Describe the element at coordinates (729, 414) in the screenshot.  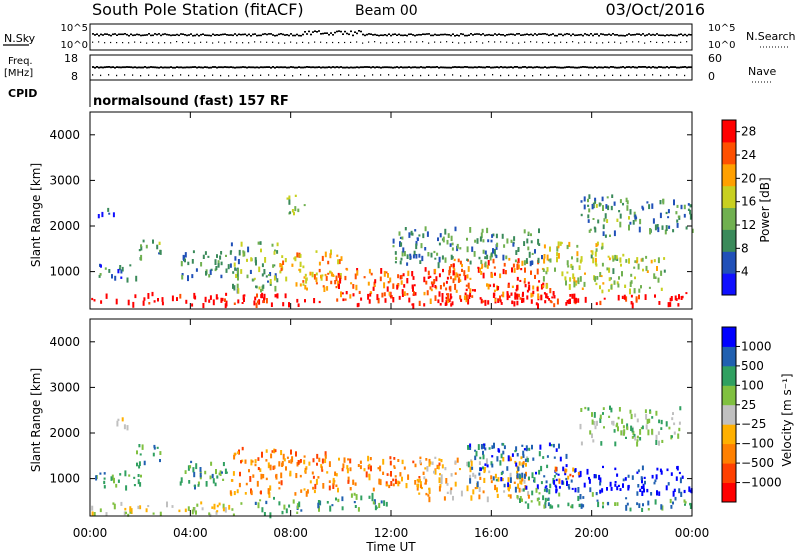
I see `colorbar-swatch` at that location.